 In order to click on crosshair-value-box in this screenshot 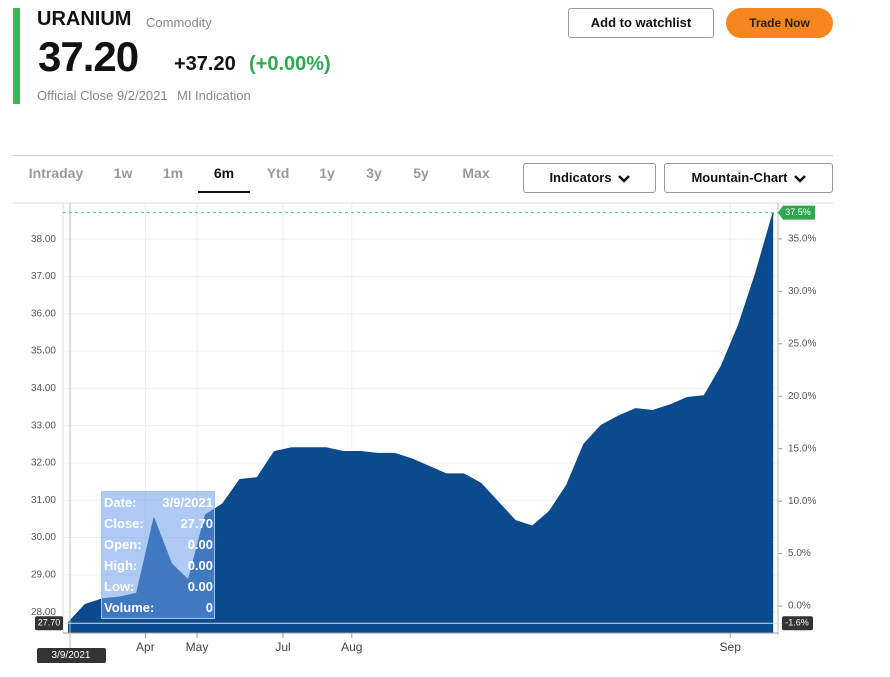, I will do `click(49, 623)`.